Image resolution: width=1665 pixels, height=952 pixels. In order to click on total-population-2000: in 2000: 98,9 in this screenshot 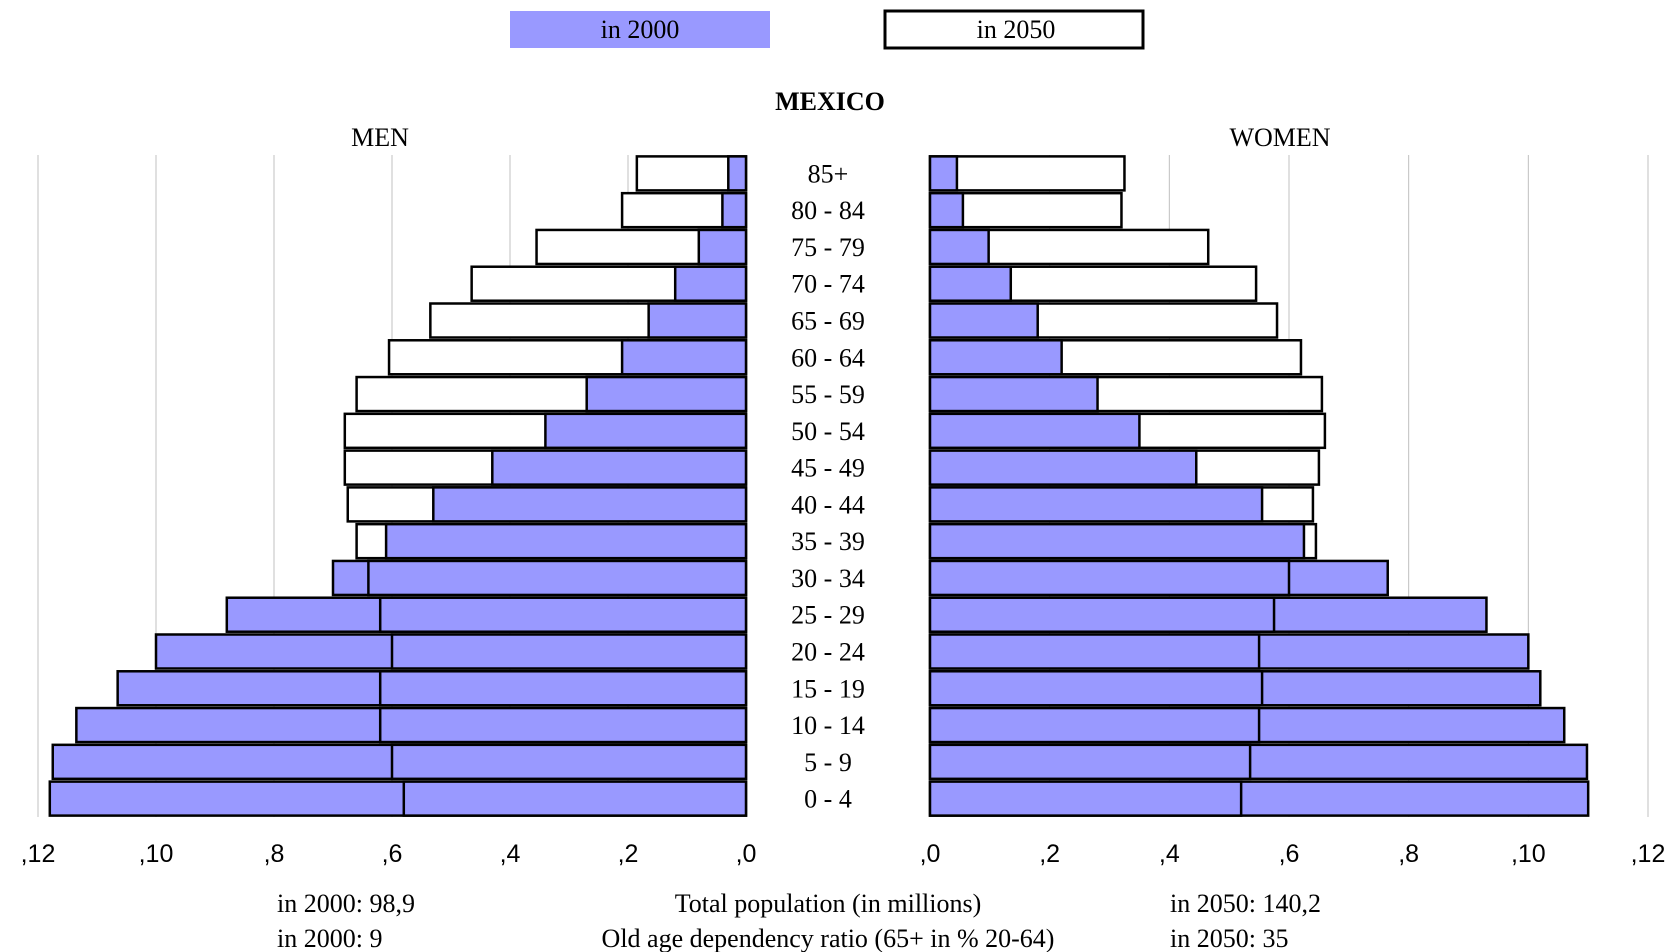, I will do `click(346, 903)`.